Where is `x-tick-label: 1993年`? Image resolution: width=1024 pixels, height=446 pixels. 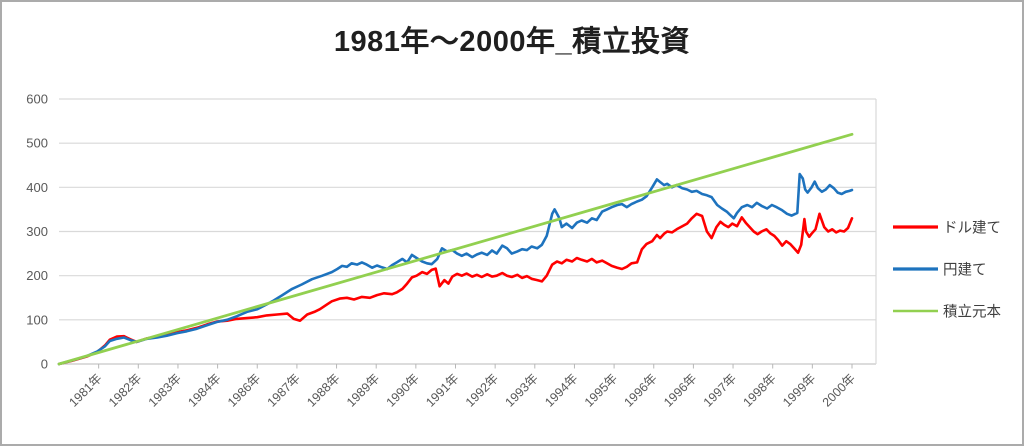 x-tick-label: 1993年 is located at coordinates (522, 390).